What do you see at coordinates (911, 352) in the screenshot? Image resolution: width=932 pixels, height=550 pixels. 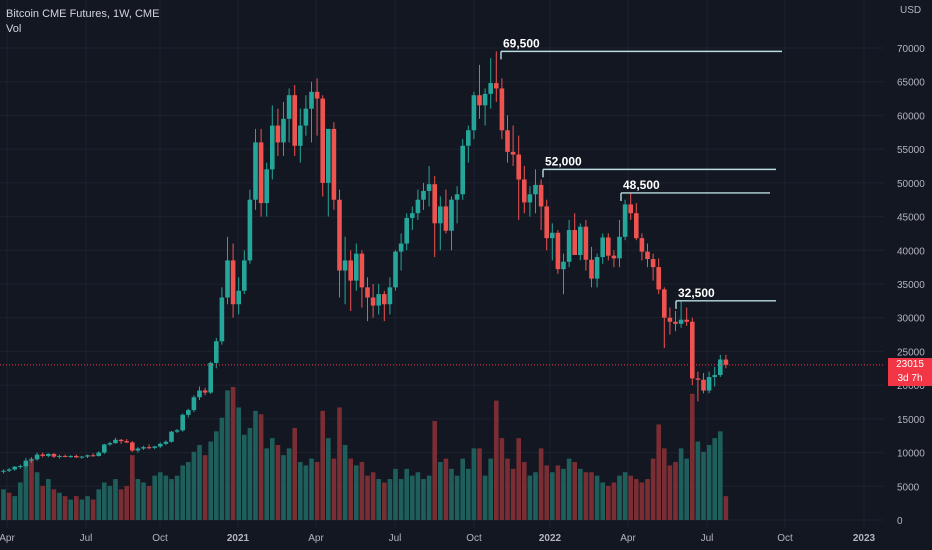 I see `price-tick-label: 25000` at bounding box center [911, 352].